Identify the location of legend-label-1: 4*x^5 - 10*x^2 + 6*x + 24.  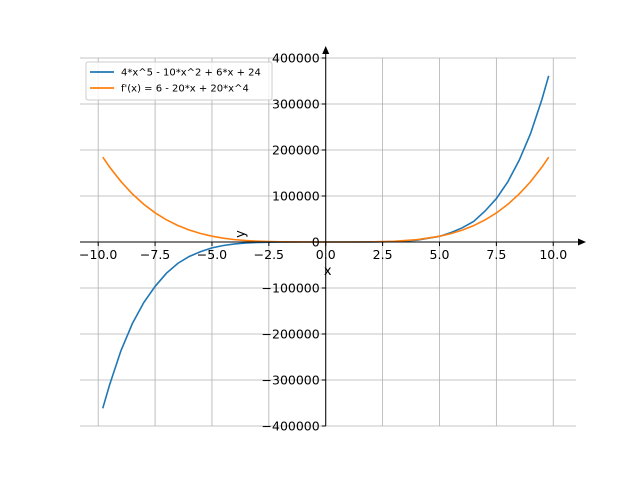
(191, 73).